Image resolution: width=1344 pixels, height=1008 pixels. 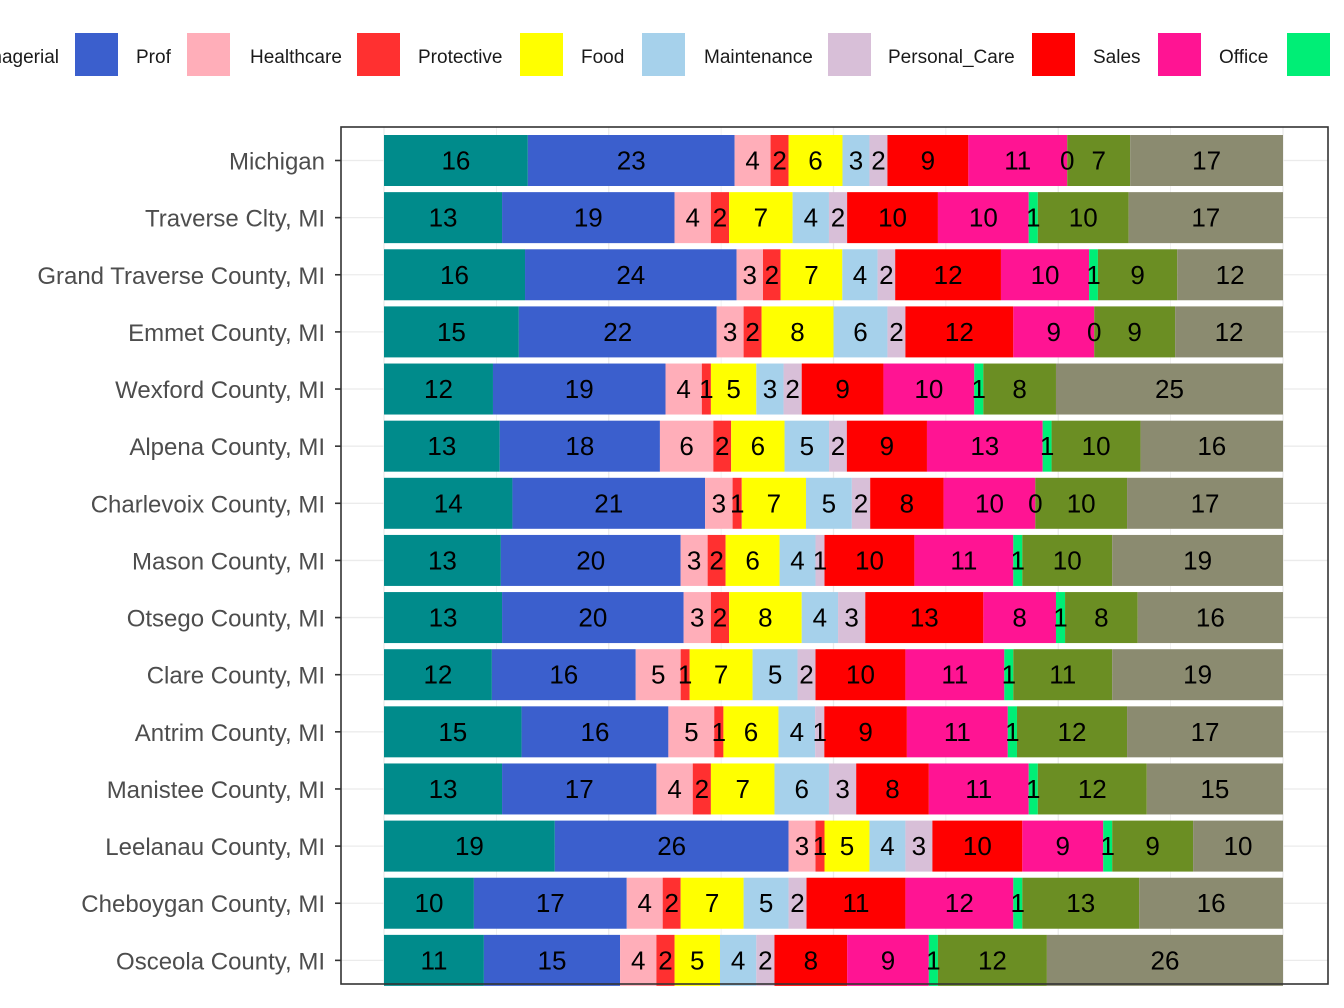 What do you see at coordinates (631, 161) in the screenshot?
I see `data-label-prof: 23` at bounding box center [631, 161].